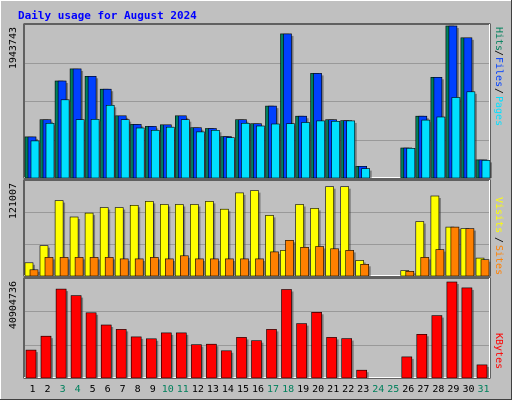 This screenshot has height=400, width=512. I want to click on y-max-label: 1943743, so click(13, 48).